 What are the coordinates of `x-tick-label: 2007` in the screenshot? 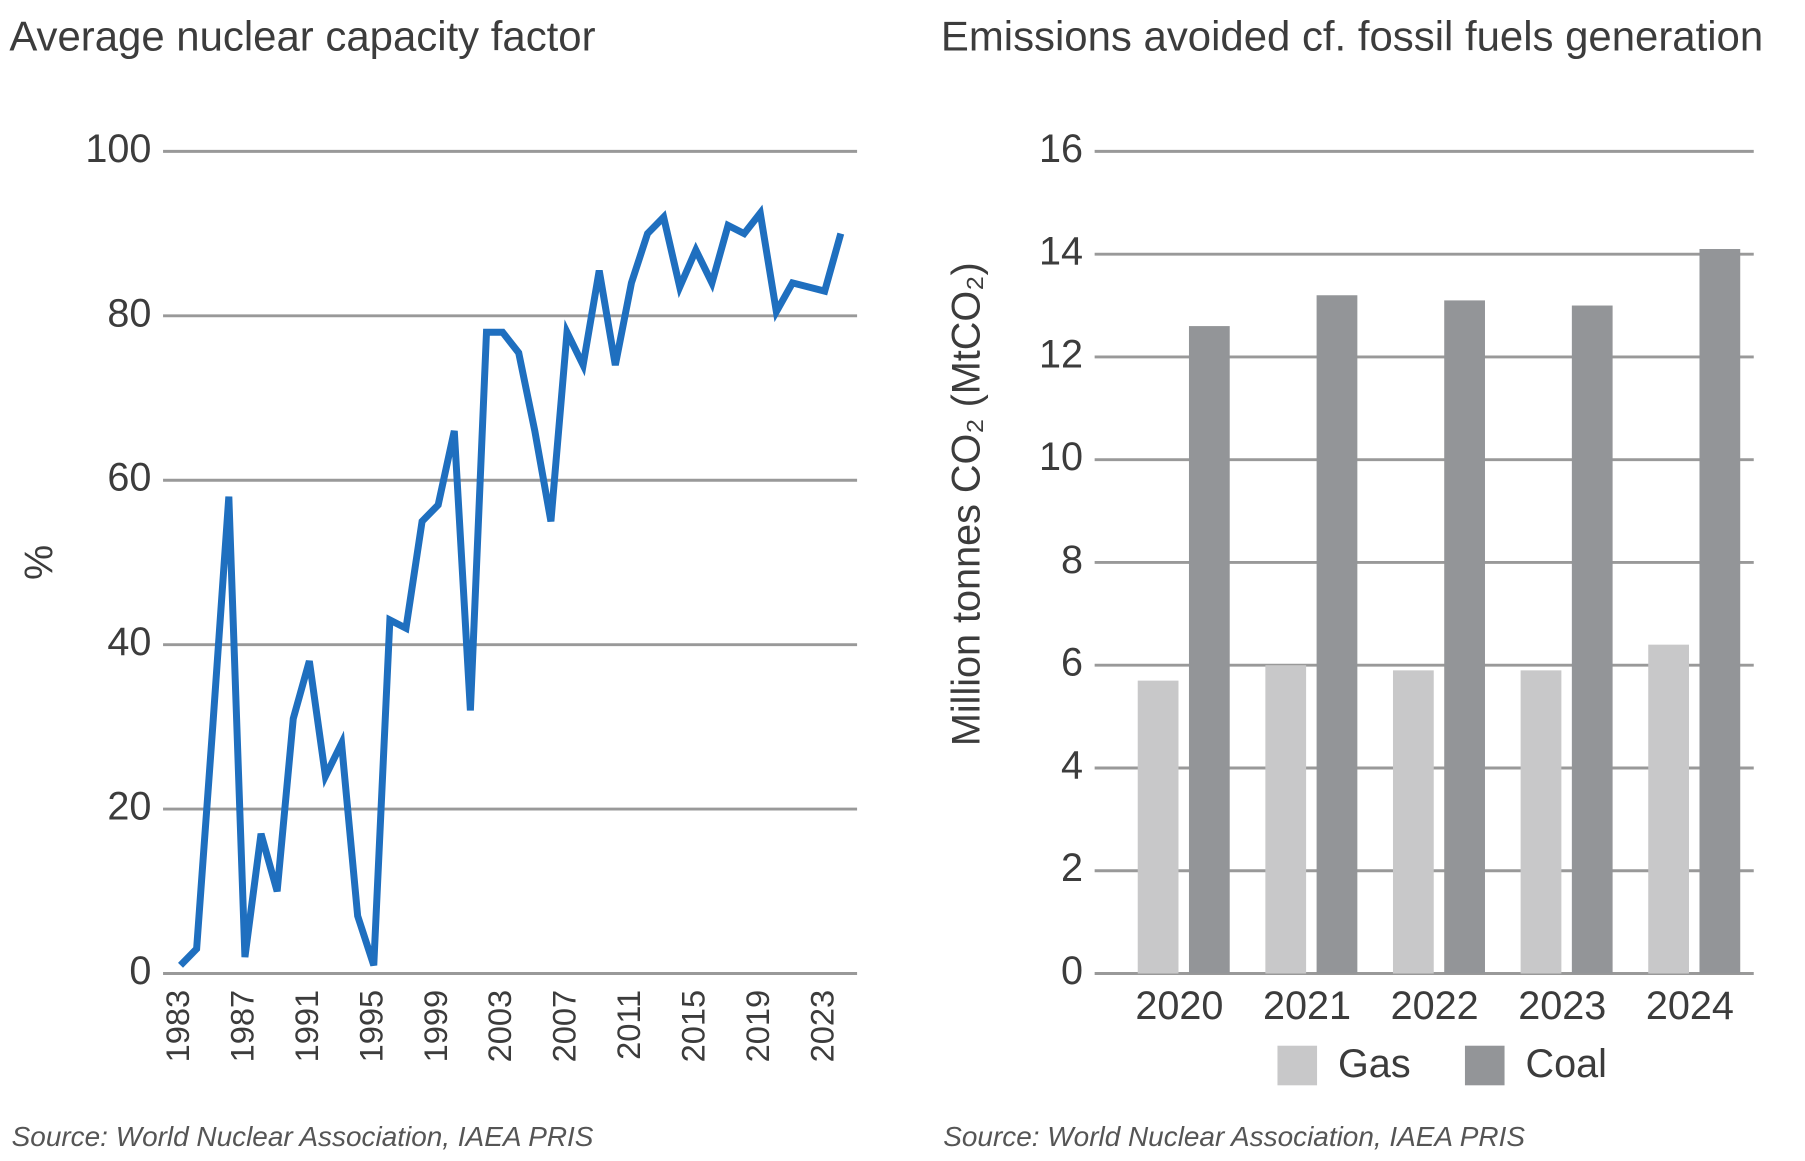 It's located at (564, 1026).